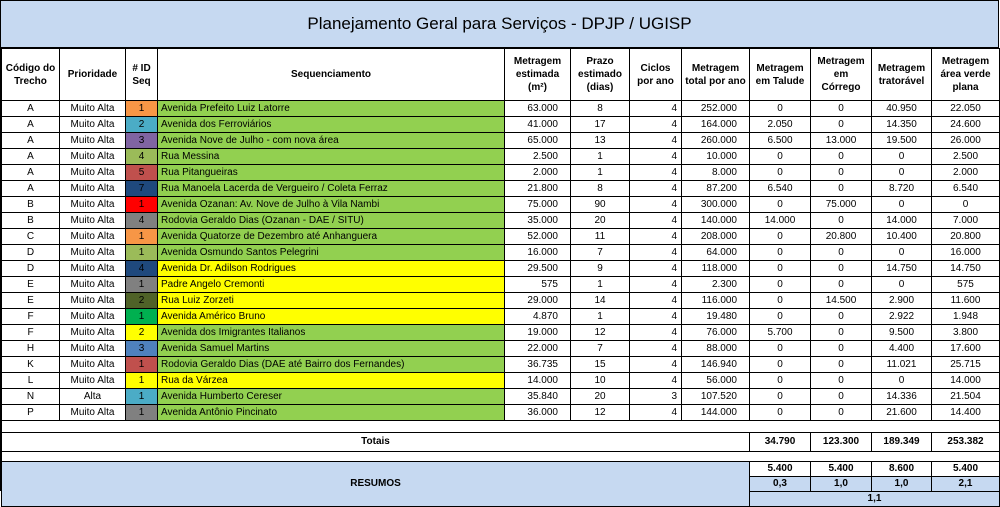  Describe the element at coordinates (30, 236) in the screenshot. I see `cell-codigo: C` at that location.